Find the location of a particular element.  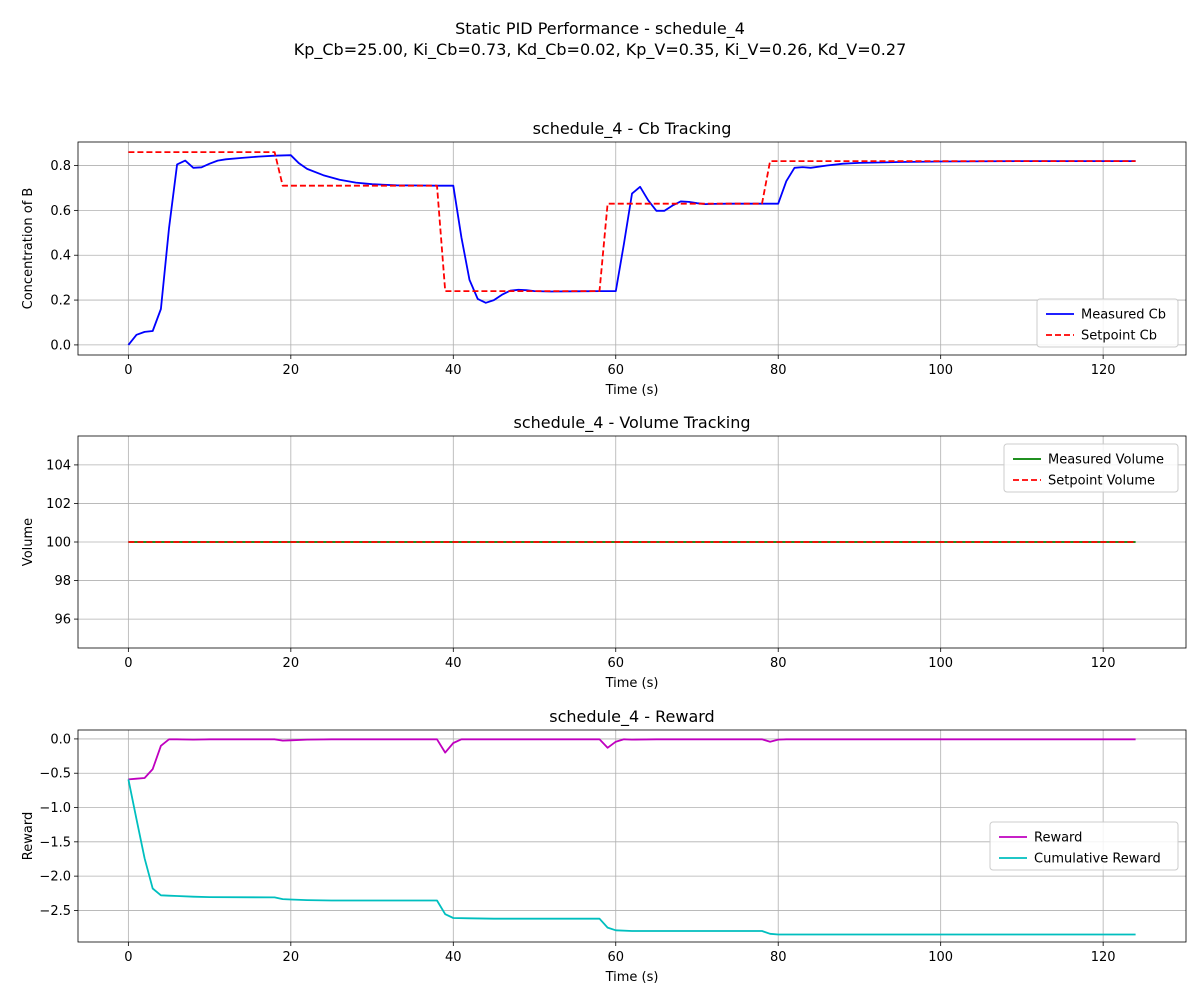

series-line-setpoint-cb is located at coordinates (632, 221).